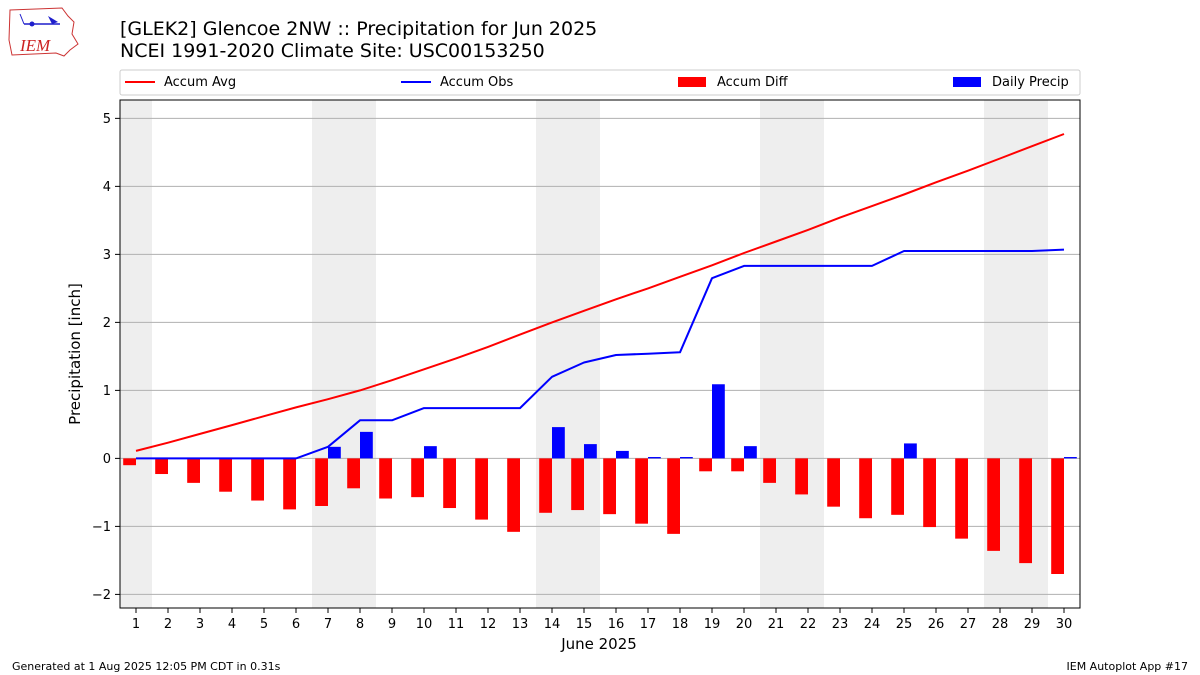 The width and height of the screenshot is (1200, 675). Describe the element at coordinates (488, 624) in the screenshot. I see `x-tick-label: 12` at that location.